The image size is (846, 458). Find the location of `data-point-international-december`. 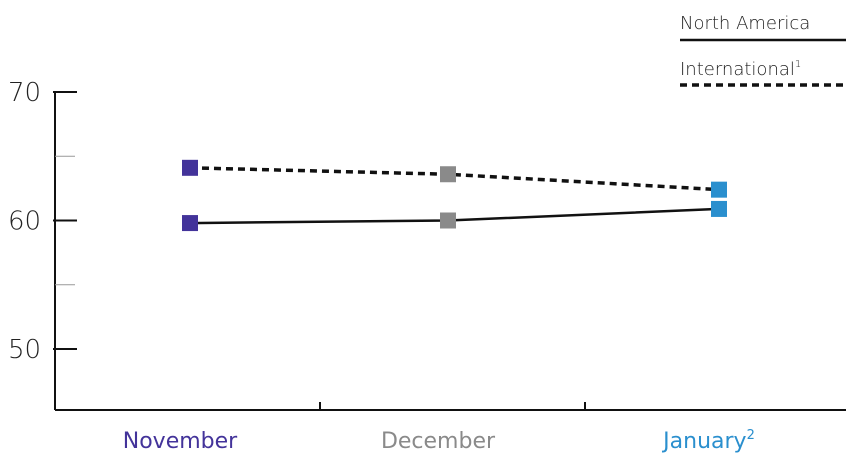

data-point-international-december is located at coordinates (448, 174).